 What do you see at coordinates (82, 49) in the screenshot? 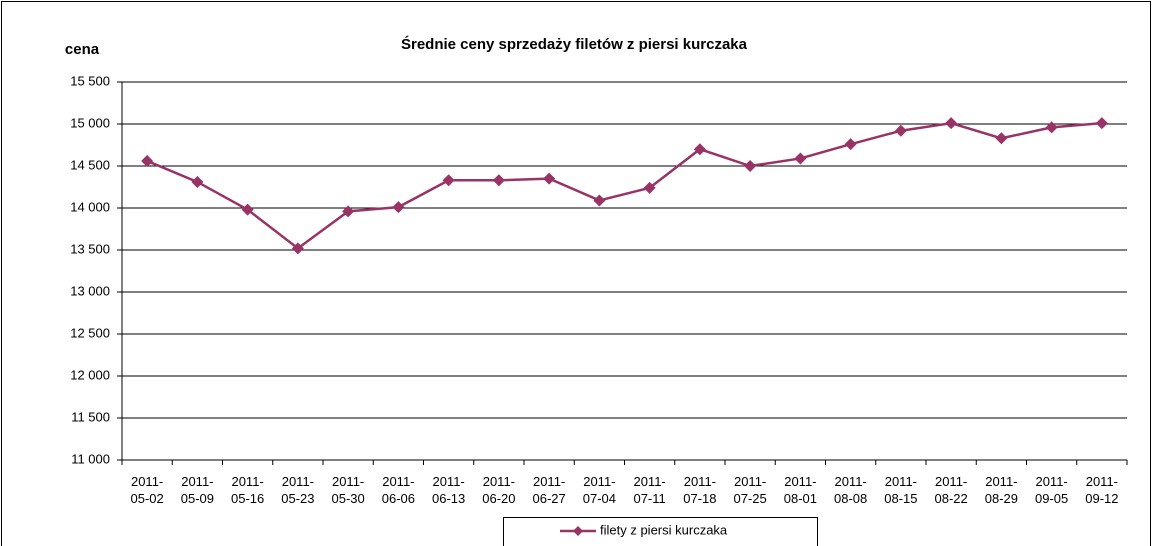
I see `y-axis-label: cena` at bounding box center [82, 49].